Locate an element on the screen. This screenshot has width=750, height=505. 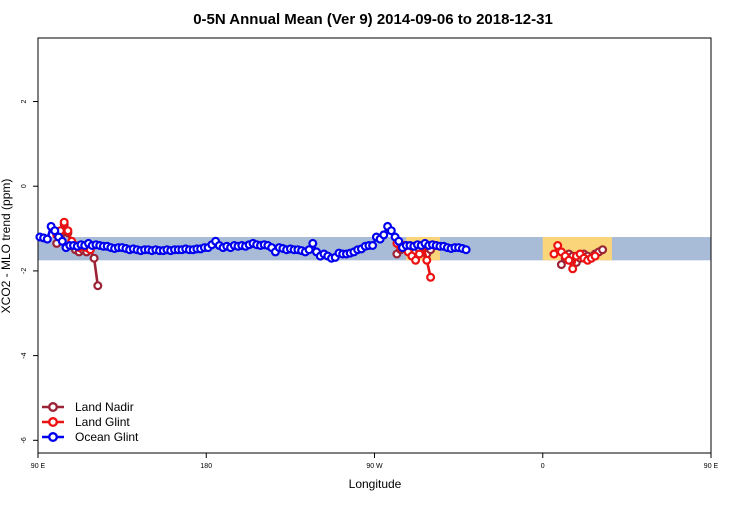
legend-land-glint-marker is located at coordinates (53, 422).